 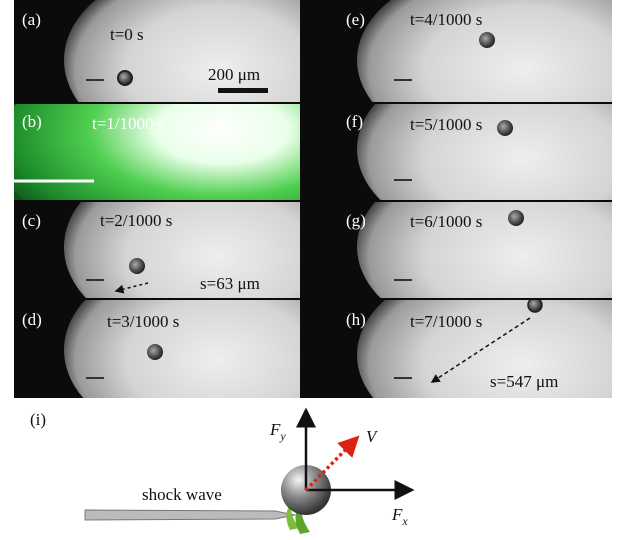 I want to click on panel-label: (i), so click(x=38, y=419).